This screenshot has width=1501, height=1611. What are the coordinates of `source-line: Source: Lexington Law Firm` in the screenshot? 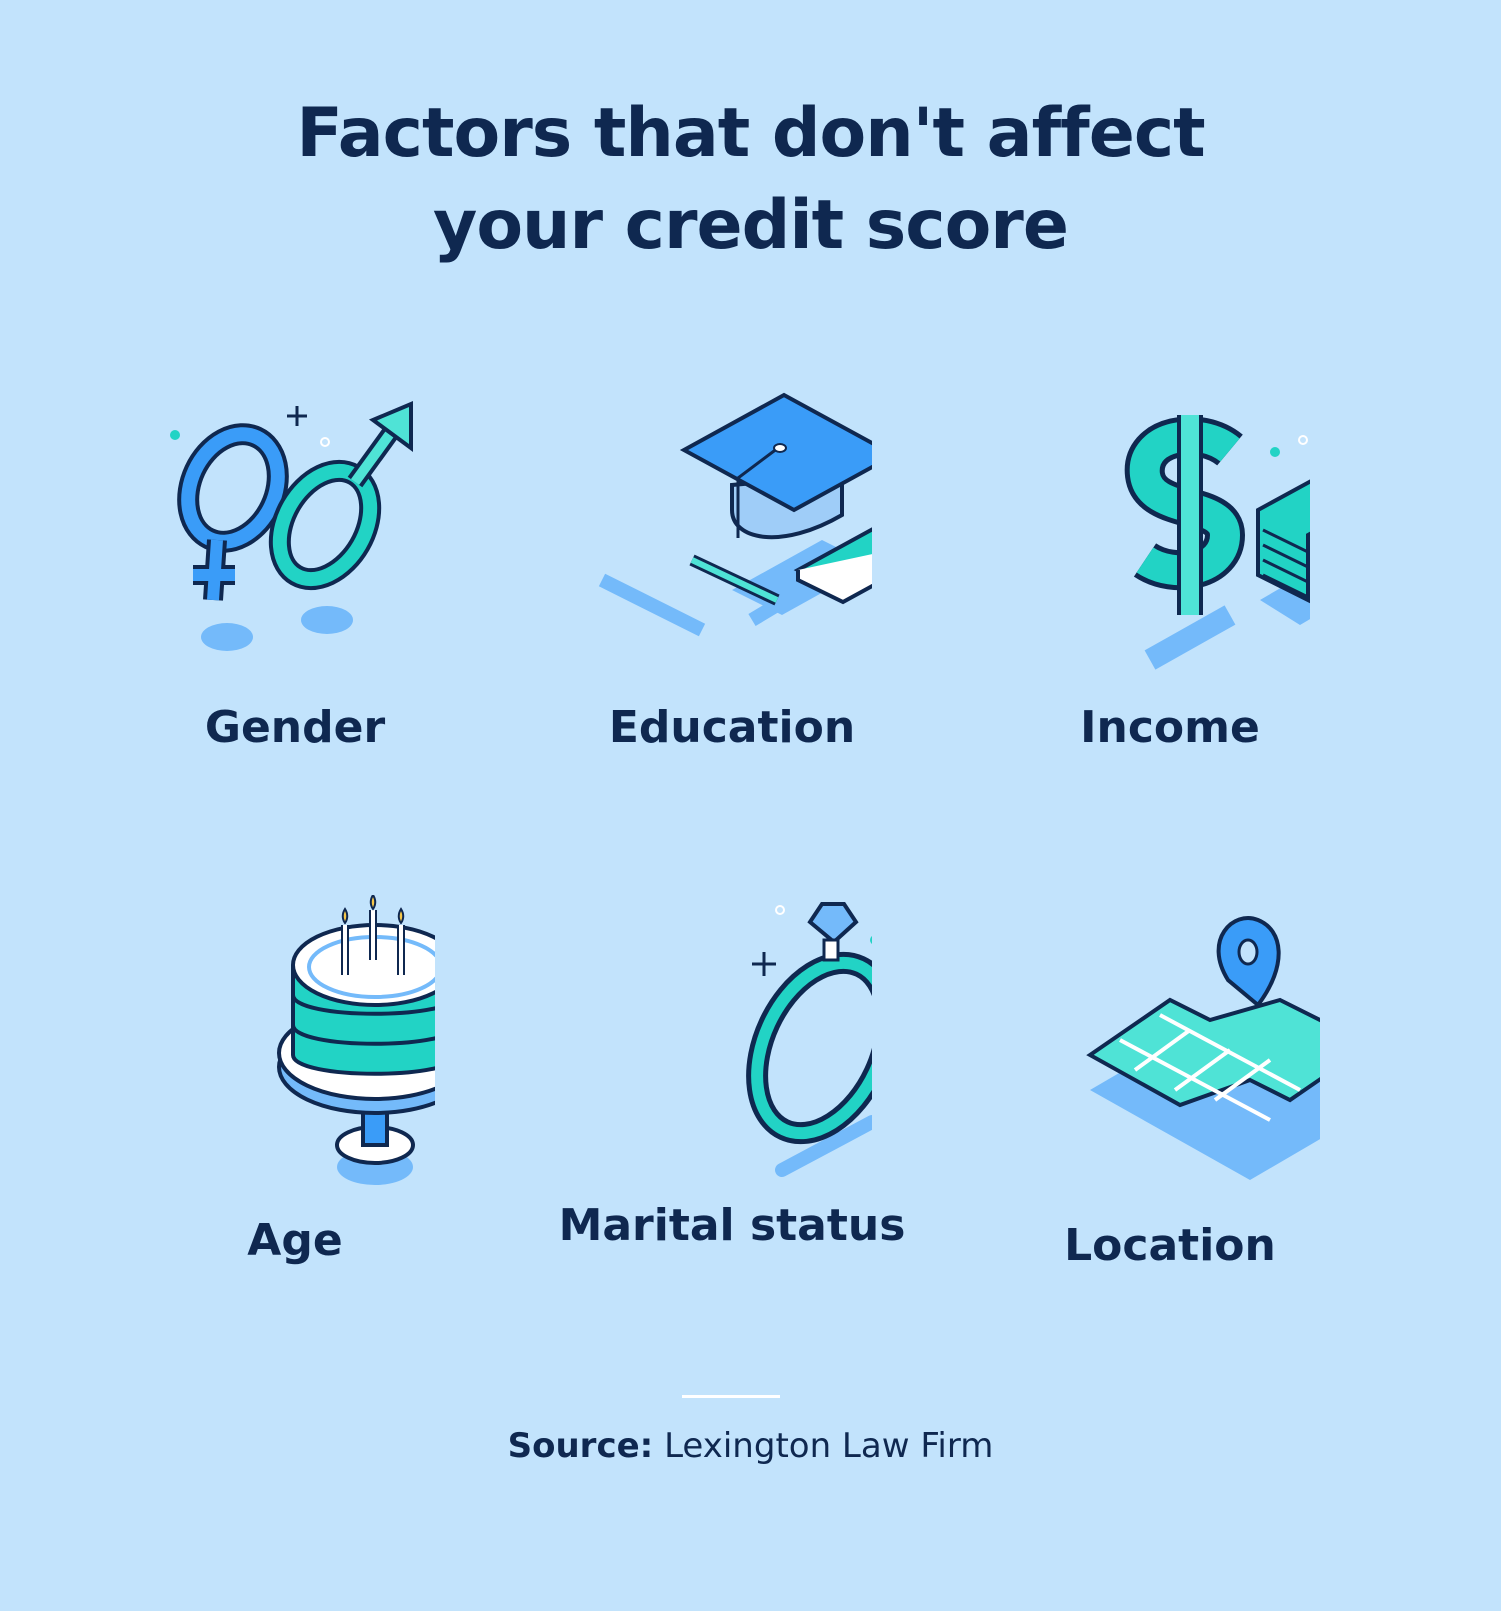 It's located at (750, 1446).